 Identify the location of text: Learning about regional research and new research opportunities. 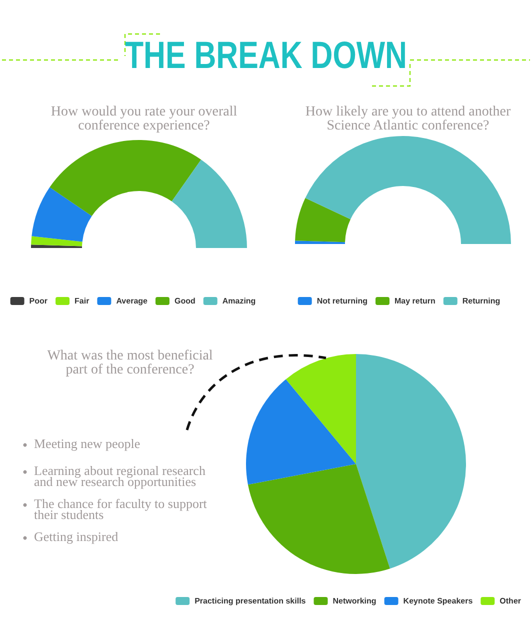
(120, 476).